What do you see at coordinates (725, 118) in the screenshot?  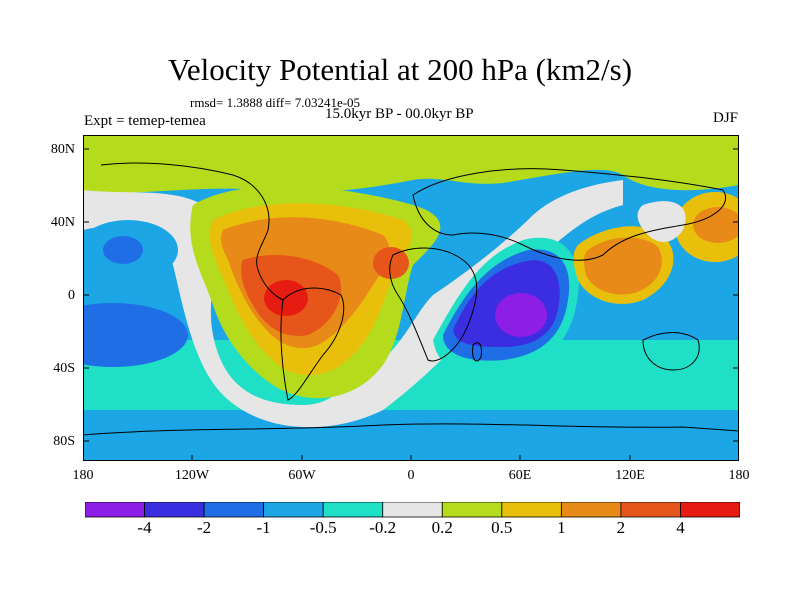 I see `season-label: DJF` at bounding box center [725, 118].